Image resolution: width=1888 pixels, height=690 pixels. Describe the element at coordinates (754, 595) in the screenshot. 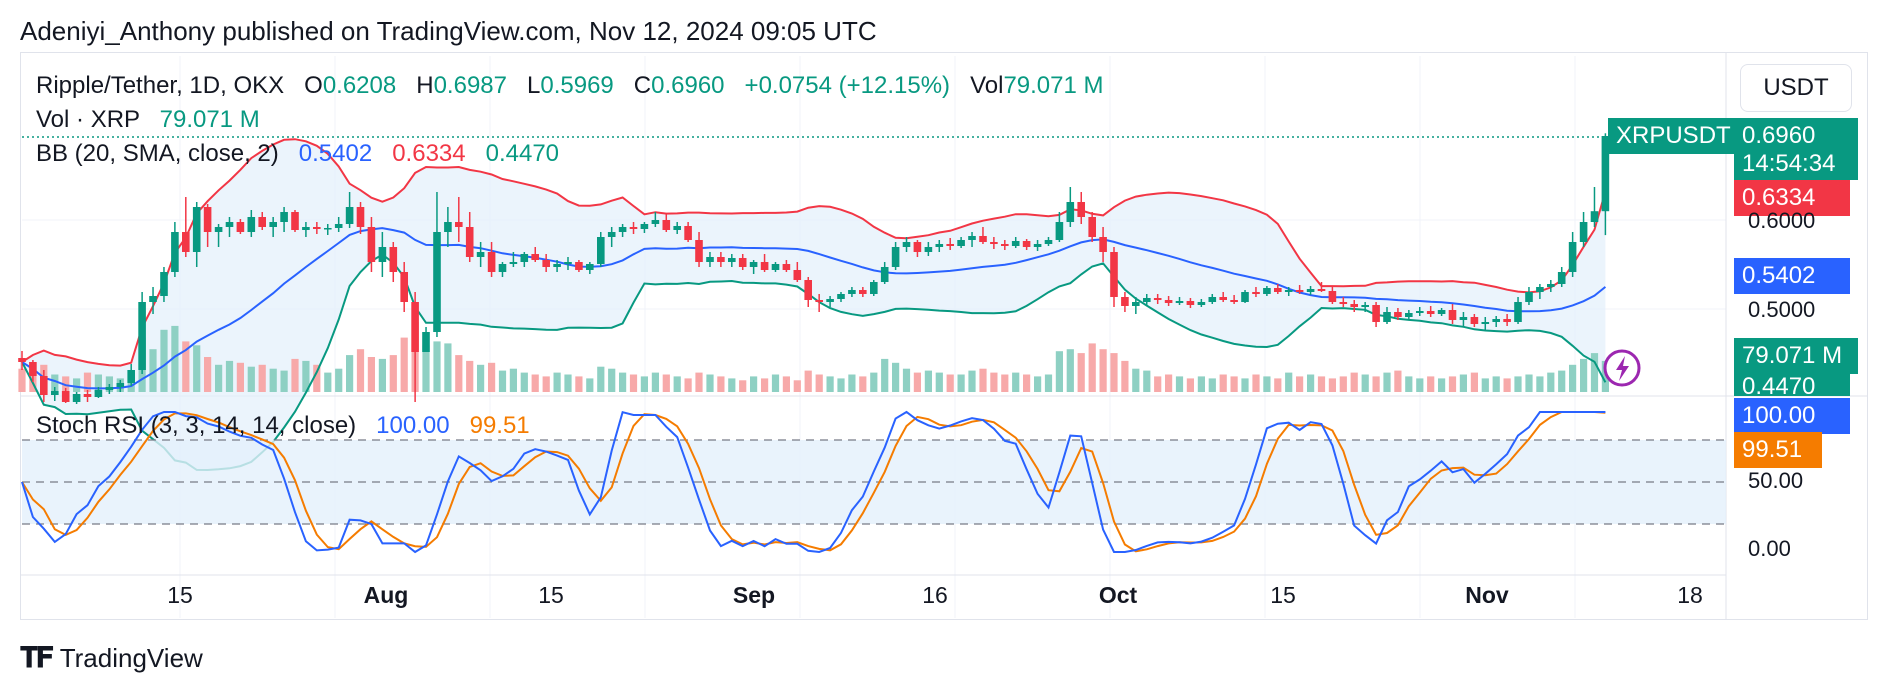

I see `x-axis-label: Sep` at that location.